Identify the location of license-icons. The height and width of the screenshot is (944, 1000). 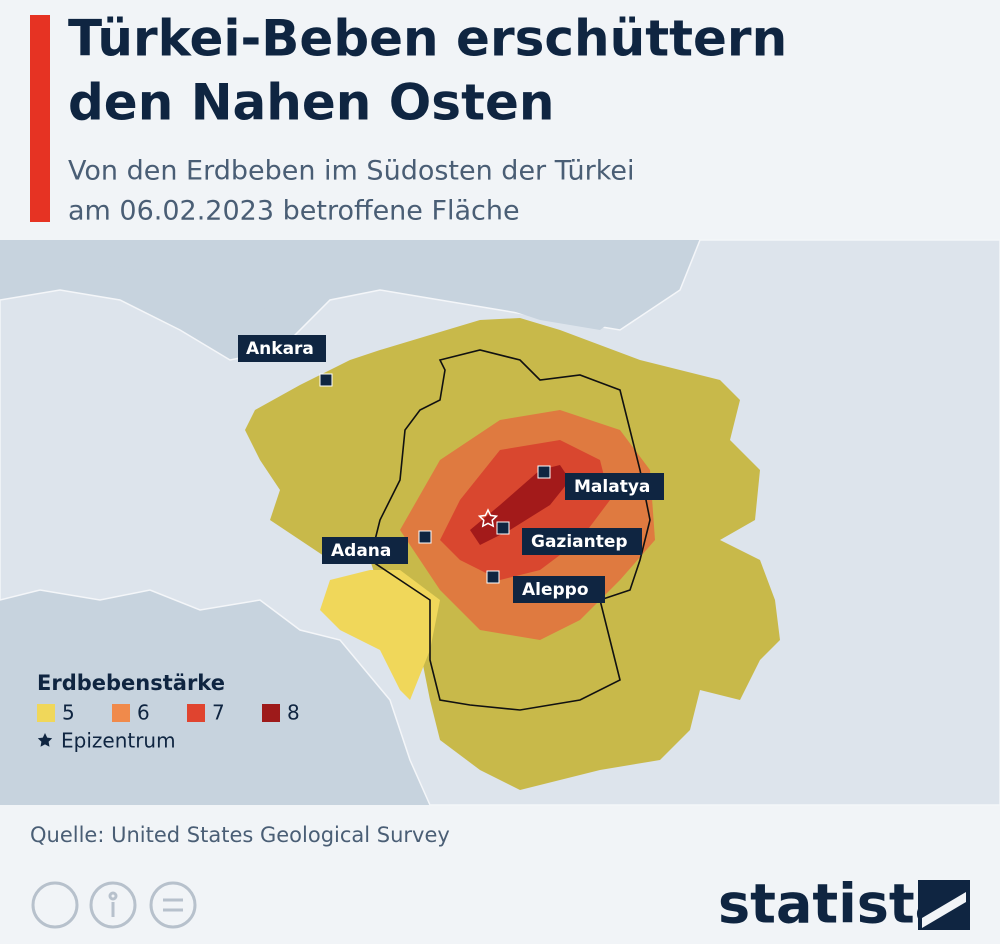
(114, 905).